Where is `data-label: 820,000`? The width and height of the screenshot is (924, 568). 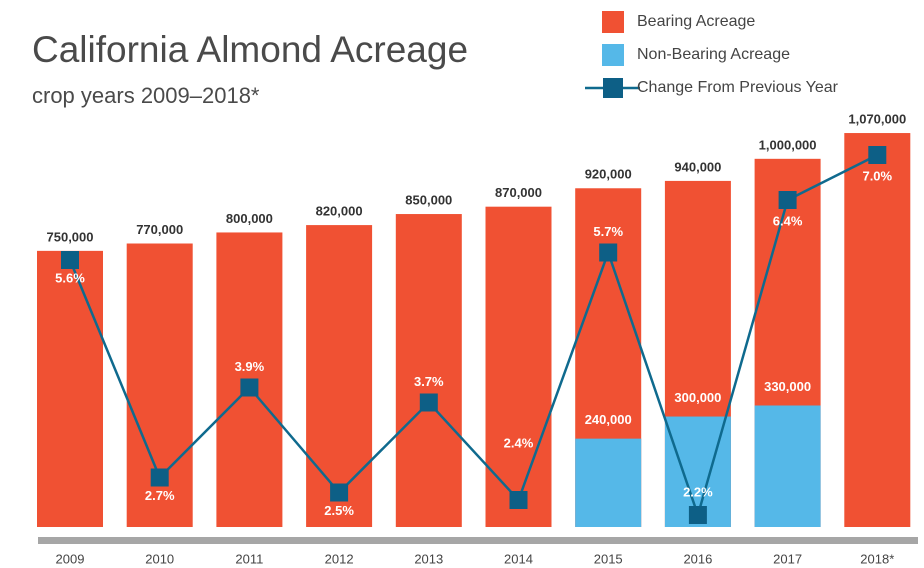
data-label: 820,000 is located at coordinates (339, 211).